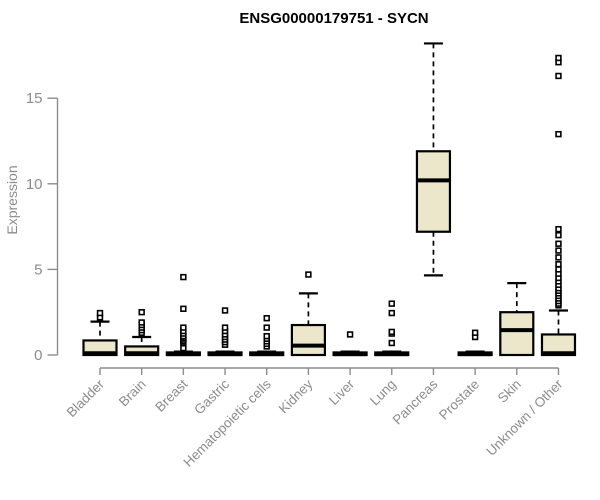 This screenshot has height=500, width=600. I want to click on x-tick-label-prostate: Prostate, so click(459, 400).